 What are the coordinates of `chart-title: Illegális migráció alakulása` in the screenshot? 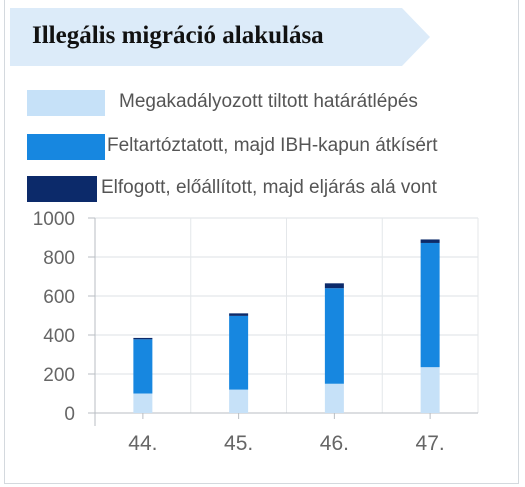 It's located at (178, 35).